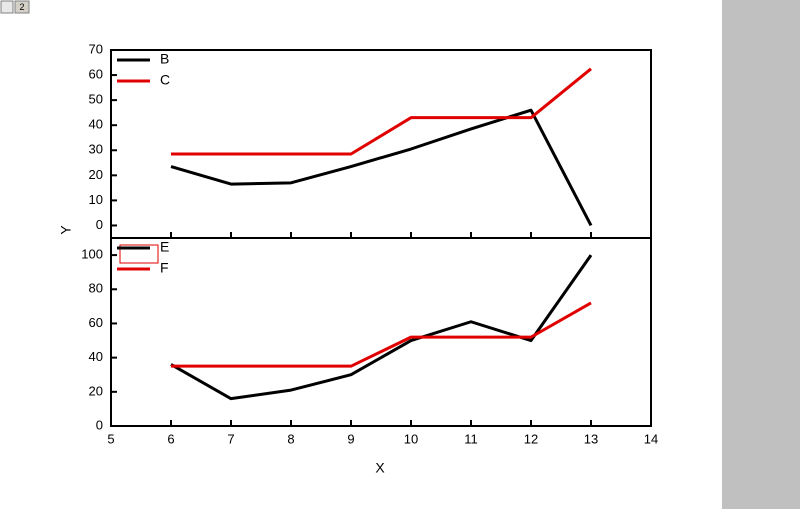  I want to click on x-tick-label: 10, so click(411, 438).